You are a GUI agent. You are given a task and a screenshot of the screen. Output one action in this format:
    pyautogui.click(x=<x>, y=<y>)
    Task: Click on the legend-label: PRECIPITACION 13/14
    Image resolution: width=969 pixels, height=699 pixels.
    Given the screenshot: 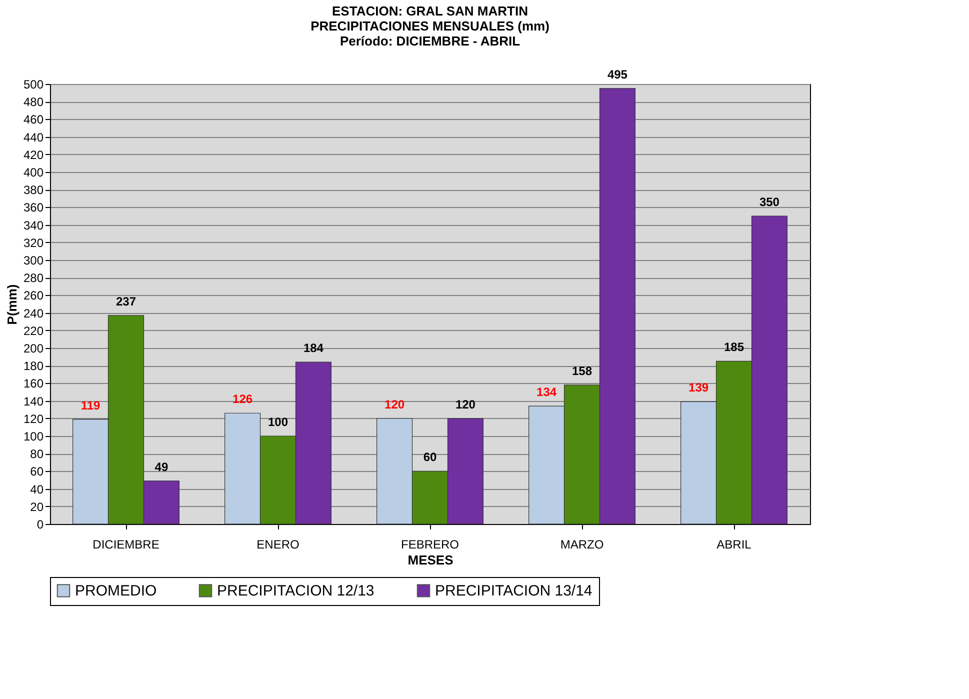 What is the action you would take?
    pyautogui.click(x=513, y=591)
    